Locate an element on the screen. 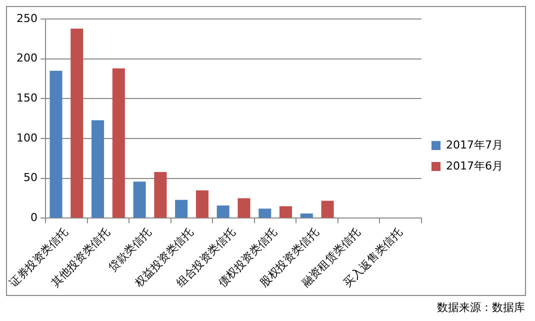  y-tick-label: 50 is located at coordinates (31, 177).